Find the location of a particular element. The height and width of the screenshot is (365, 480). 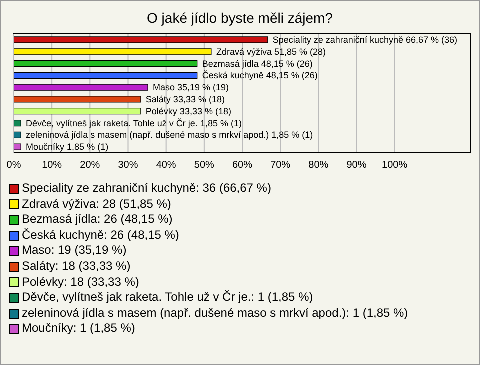

text: zeleninová jídla s masem (např. dušené maso s mrkví apod.): 1 (1,85 %) is located at coordinates (215, 314).